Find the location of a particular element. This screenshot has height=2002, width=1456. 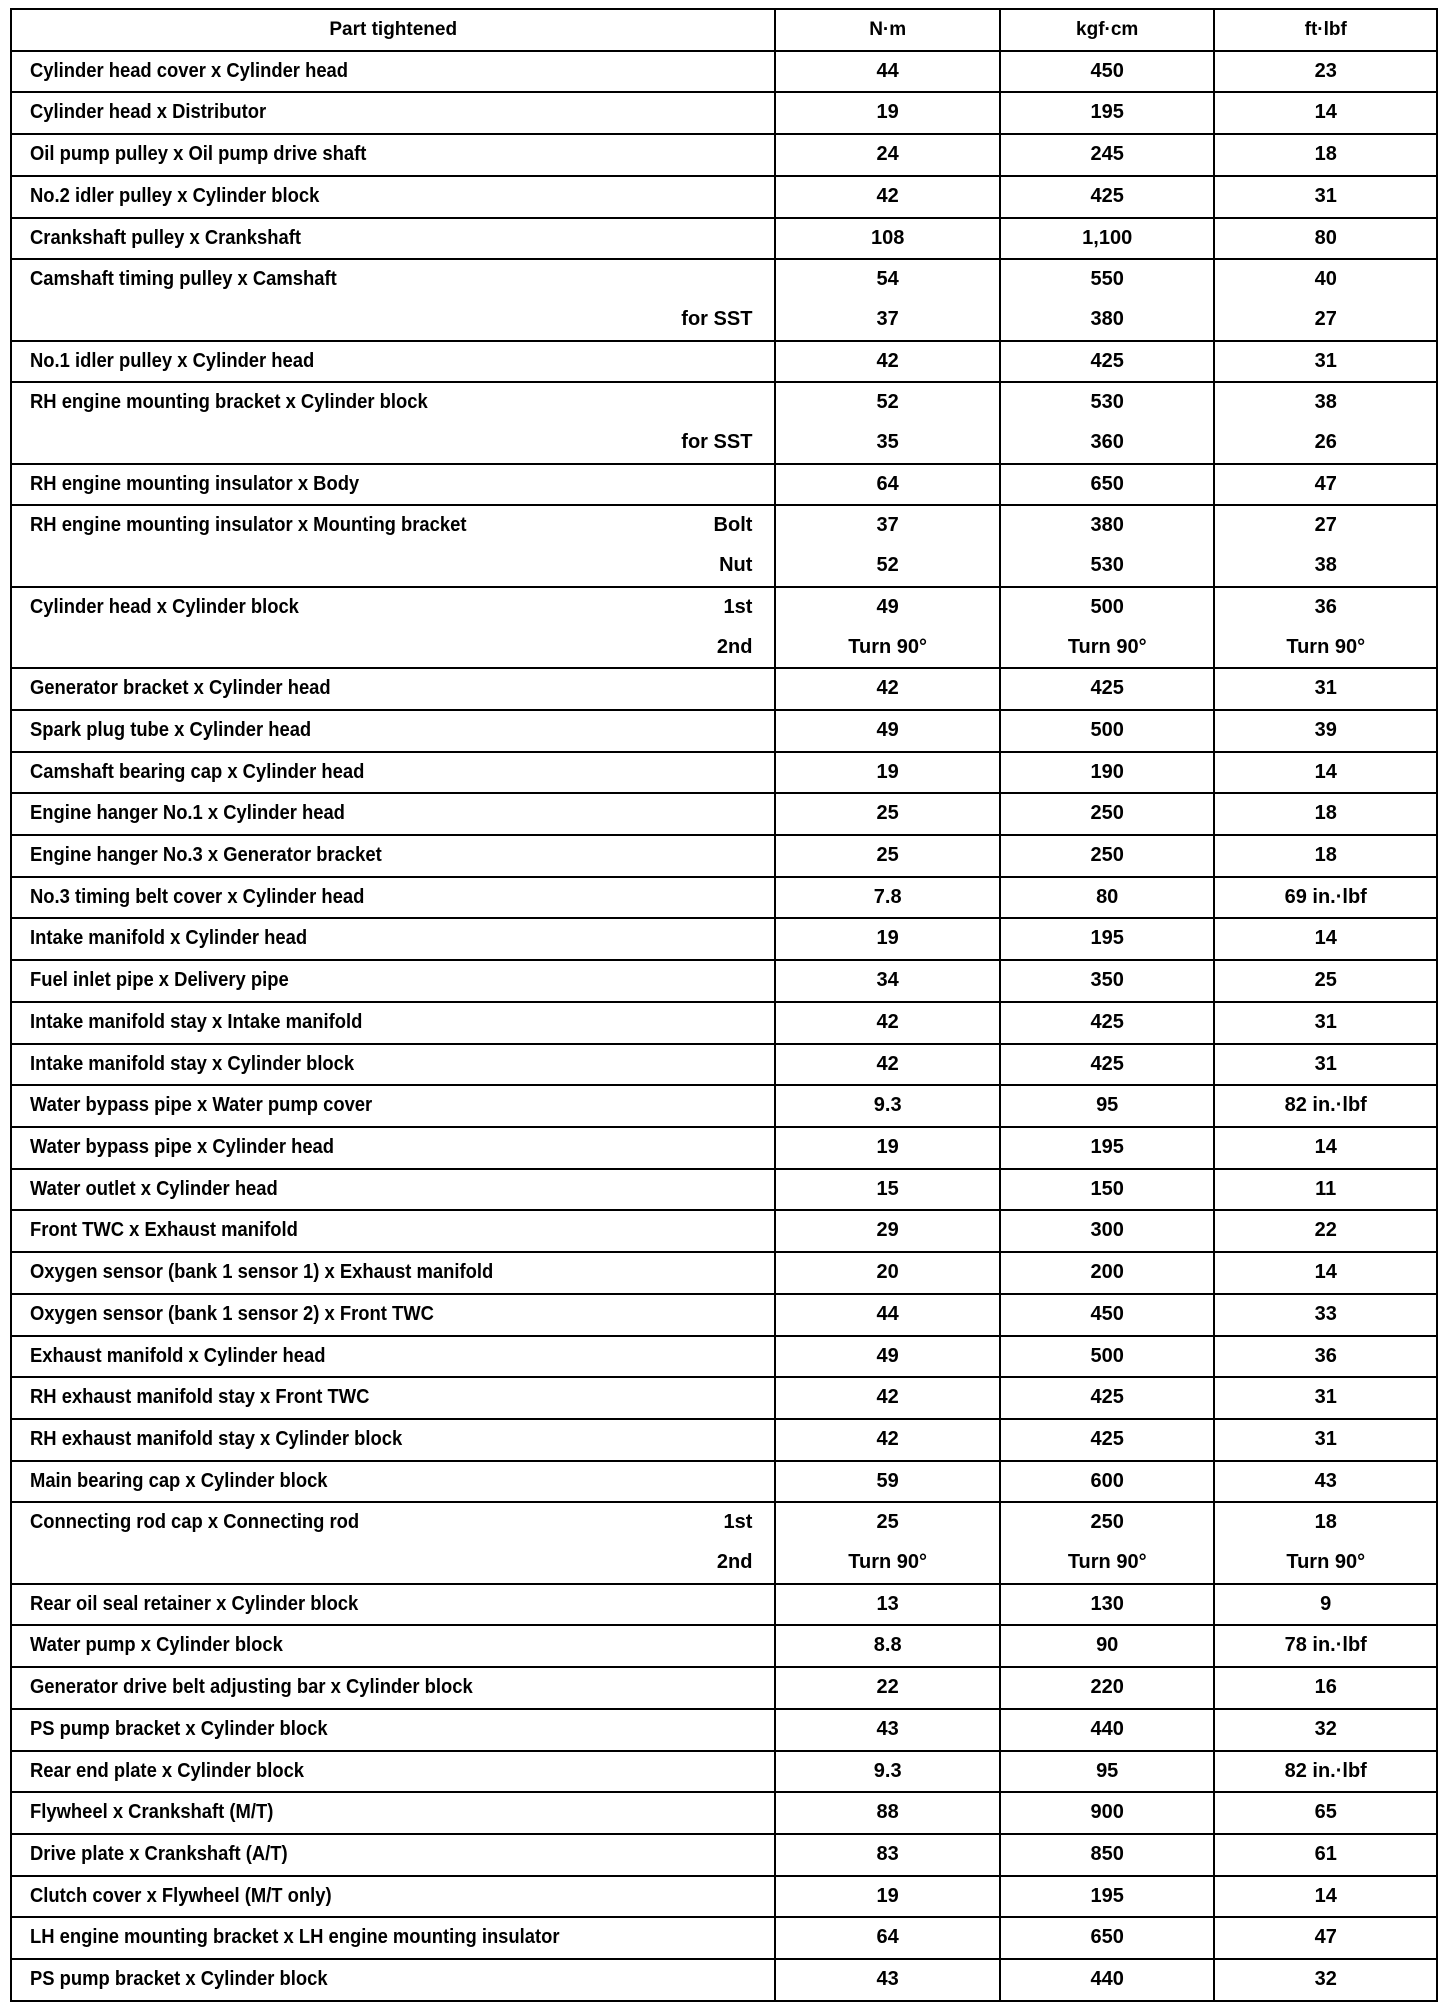

nm-value: 9.3 is located at coordinates (887, 1105).